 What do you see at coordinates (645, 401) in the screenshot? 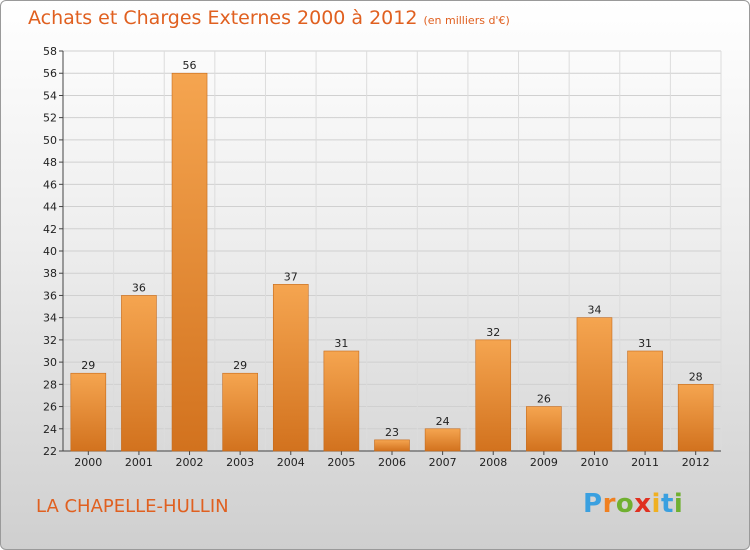
I see `bar-2011` at bounding box center [645, 401].